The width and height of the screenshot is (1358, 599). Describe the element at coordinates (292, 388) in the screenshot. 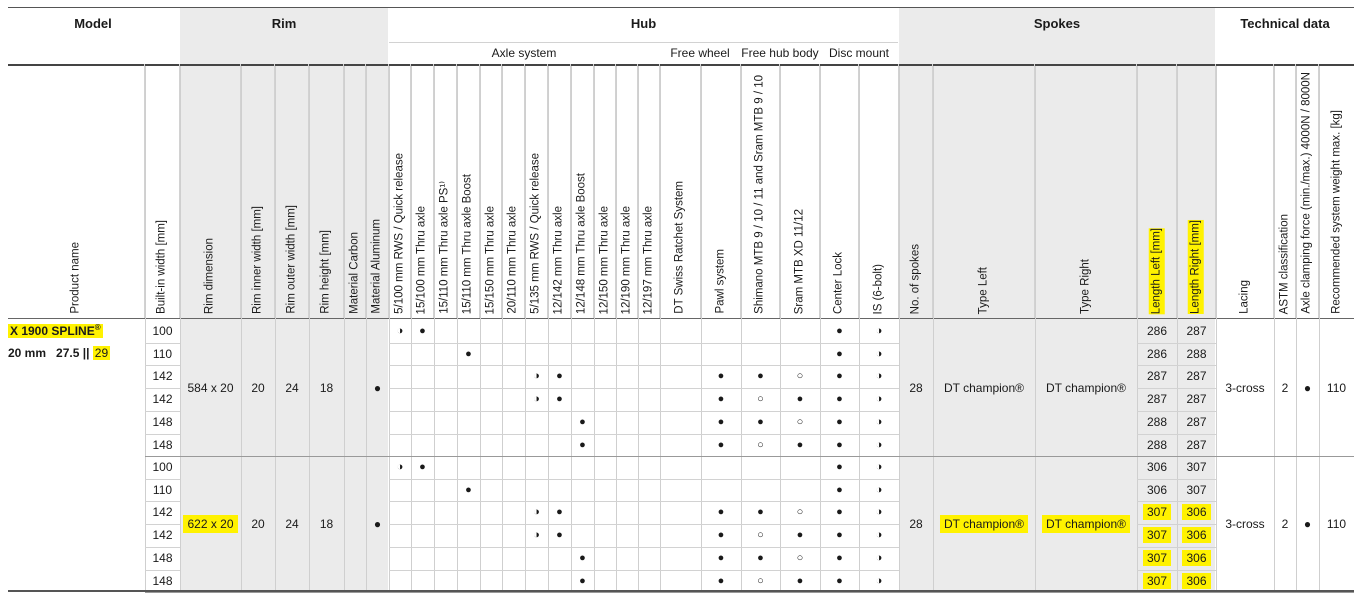

I see `rim-outer-width: 24` at that location.